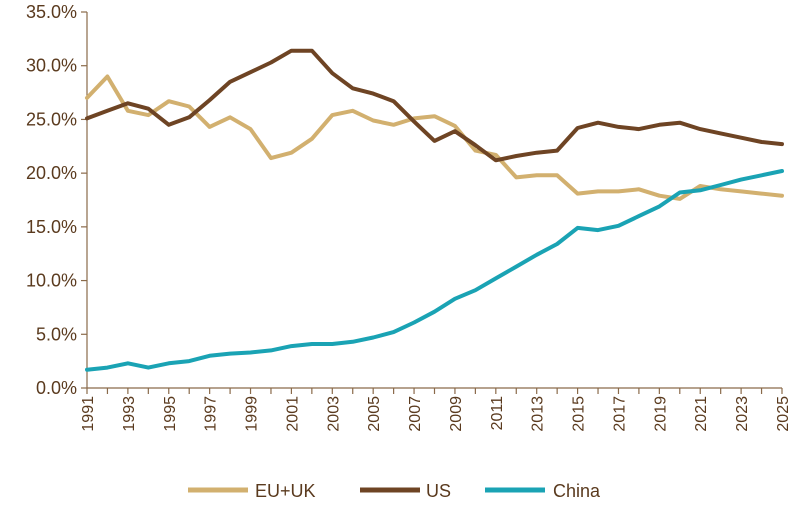  Describe the element at coordinates (285, 491) in the screenshot. I see `legend-label-eu-uk: EU+UK` at that location.